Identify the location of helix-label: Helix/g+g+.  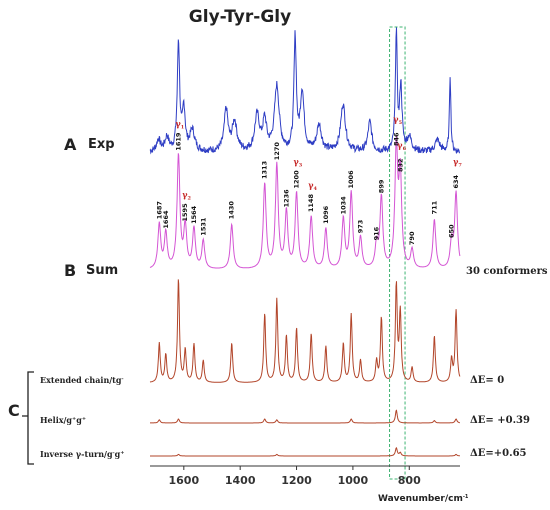
(63, 420).